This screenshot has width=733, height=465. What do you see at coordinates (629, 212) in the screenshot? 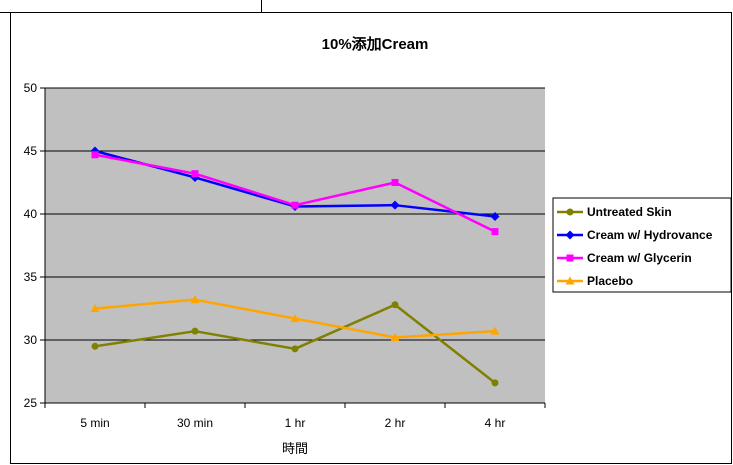
I see `legend-label: Untreated Skin` at bounding box center [629, 212].